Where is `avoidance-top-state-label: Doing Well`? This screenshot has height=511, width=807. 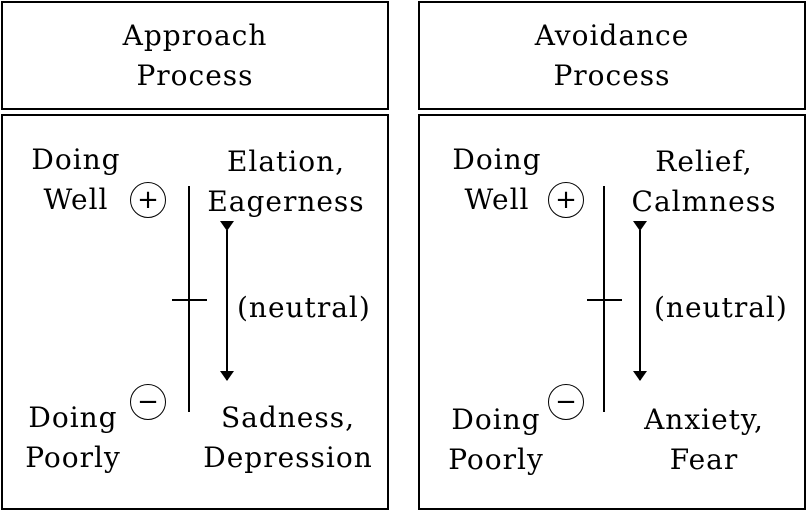
avoidance-top-state-label: Doing Well is located at coordinates (497, 179).